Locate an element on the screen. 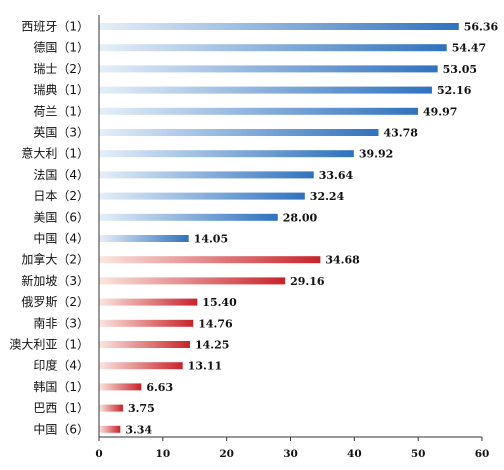  category-label: 美国（6） is located at coordinates (61, 217).